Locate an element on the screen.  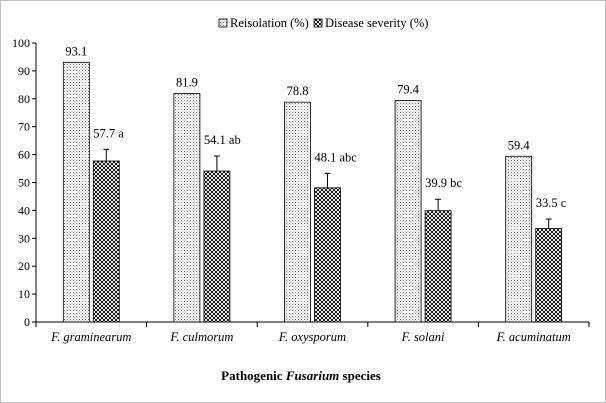
legend-item-reisolation: Reisolation (%) is located at coordinates (263, 23).